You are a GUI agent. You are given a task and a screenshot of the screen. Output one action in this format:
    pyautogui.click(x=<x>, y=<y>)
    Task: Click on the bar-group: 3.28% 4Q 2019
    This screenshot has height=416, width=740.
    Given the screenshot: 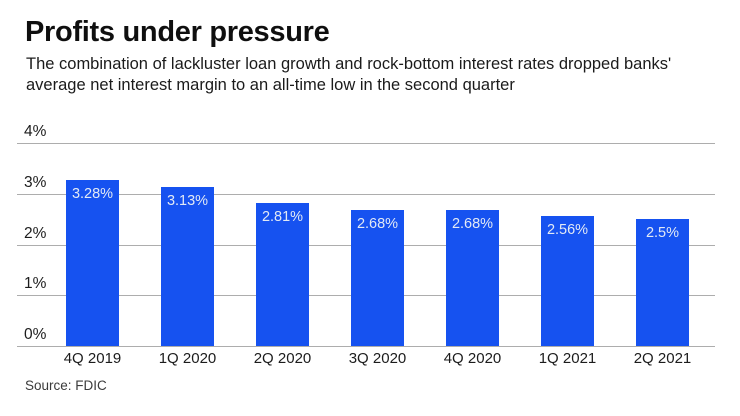 What is the action you would take?
    pyautogui.click(x=92, y=183)
    